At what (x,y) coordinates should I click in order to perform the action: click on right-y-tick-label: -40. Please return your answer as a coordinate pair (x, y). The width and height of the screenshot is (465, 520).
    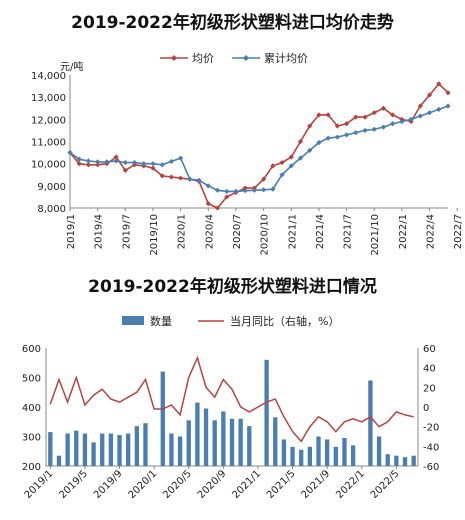
    Looking at the image, I should click on (431, 447).